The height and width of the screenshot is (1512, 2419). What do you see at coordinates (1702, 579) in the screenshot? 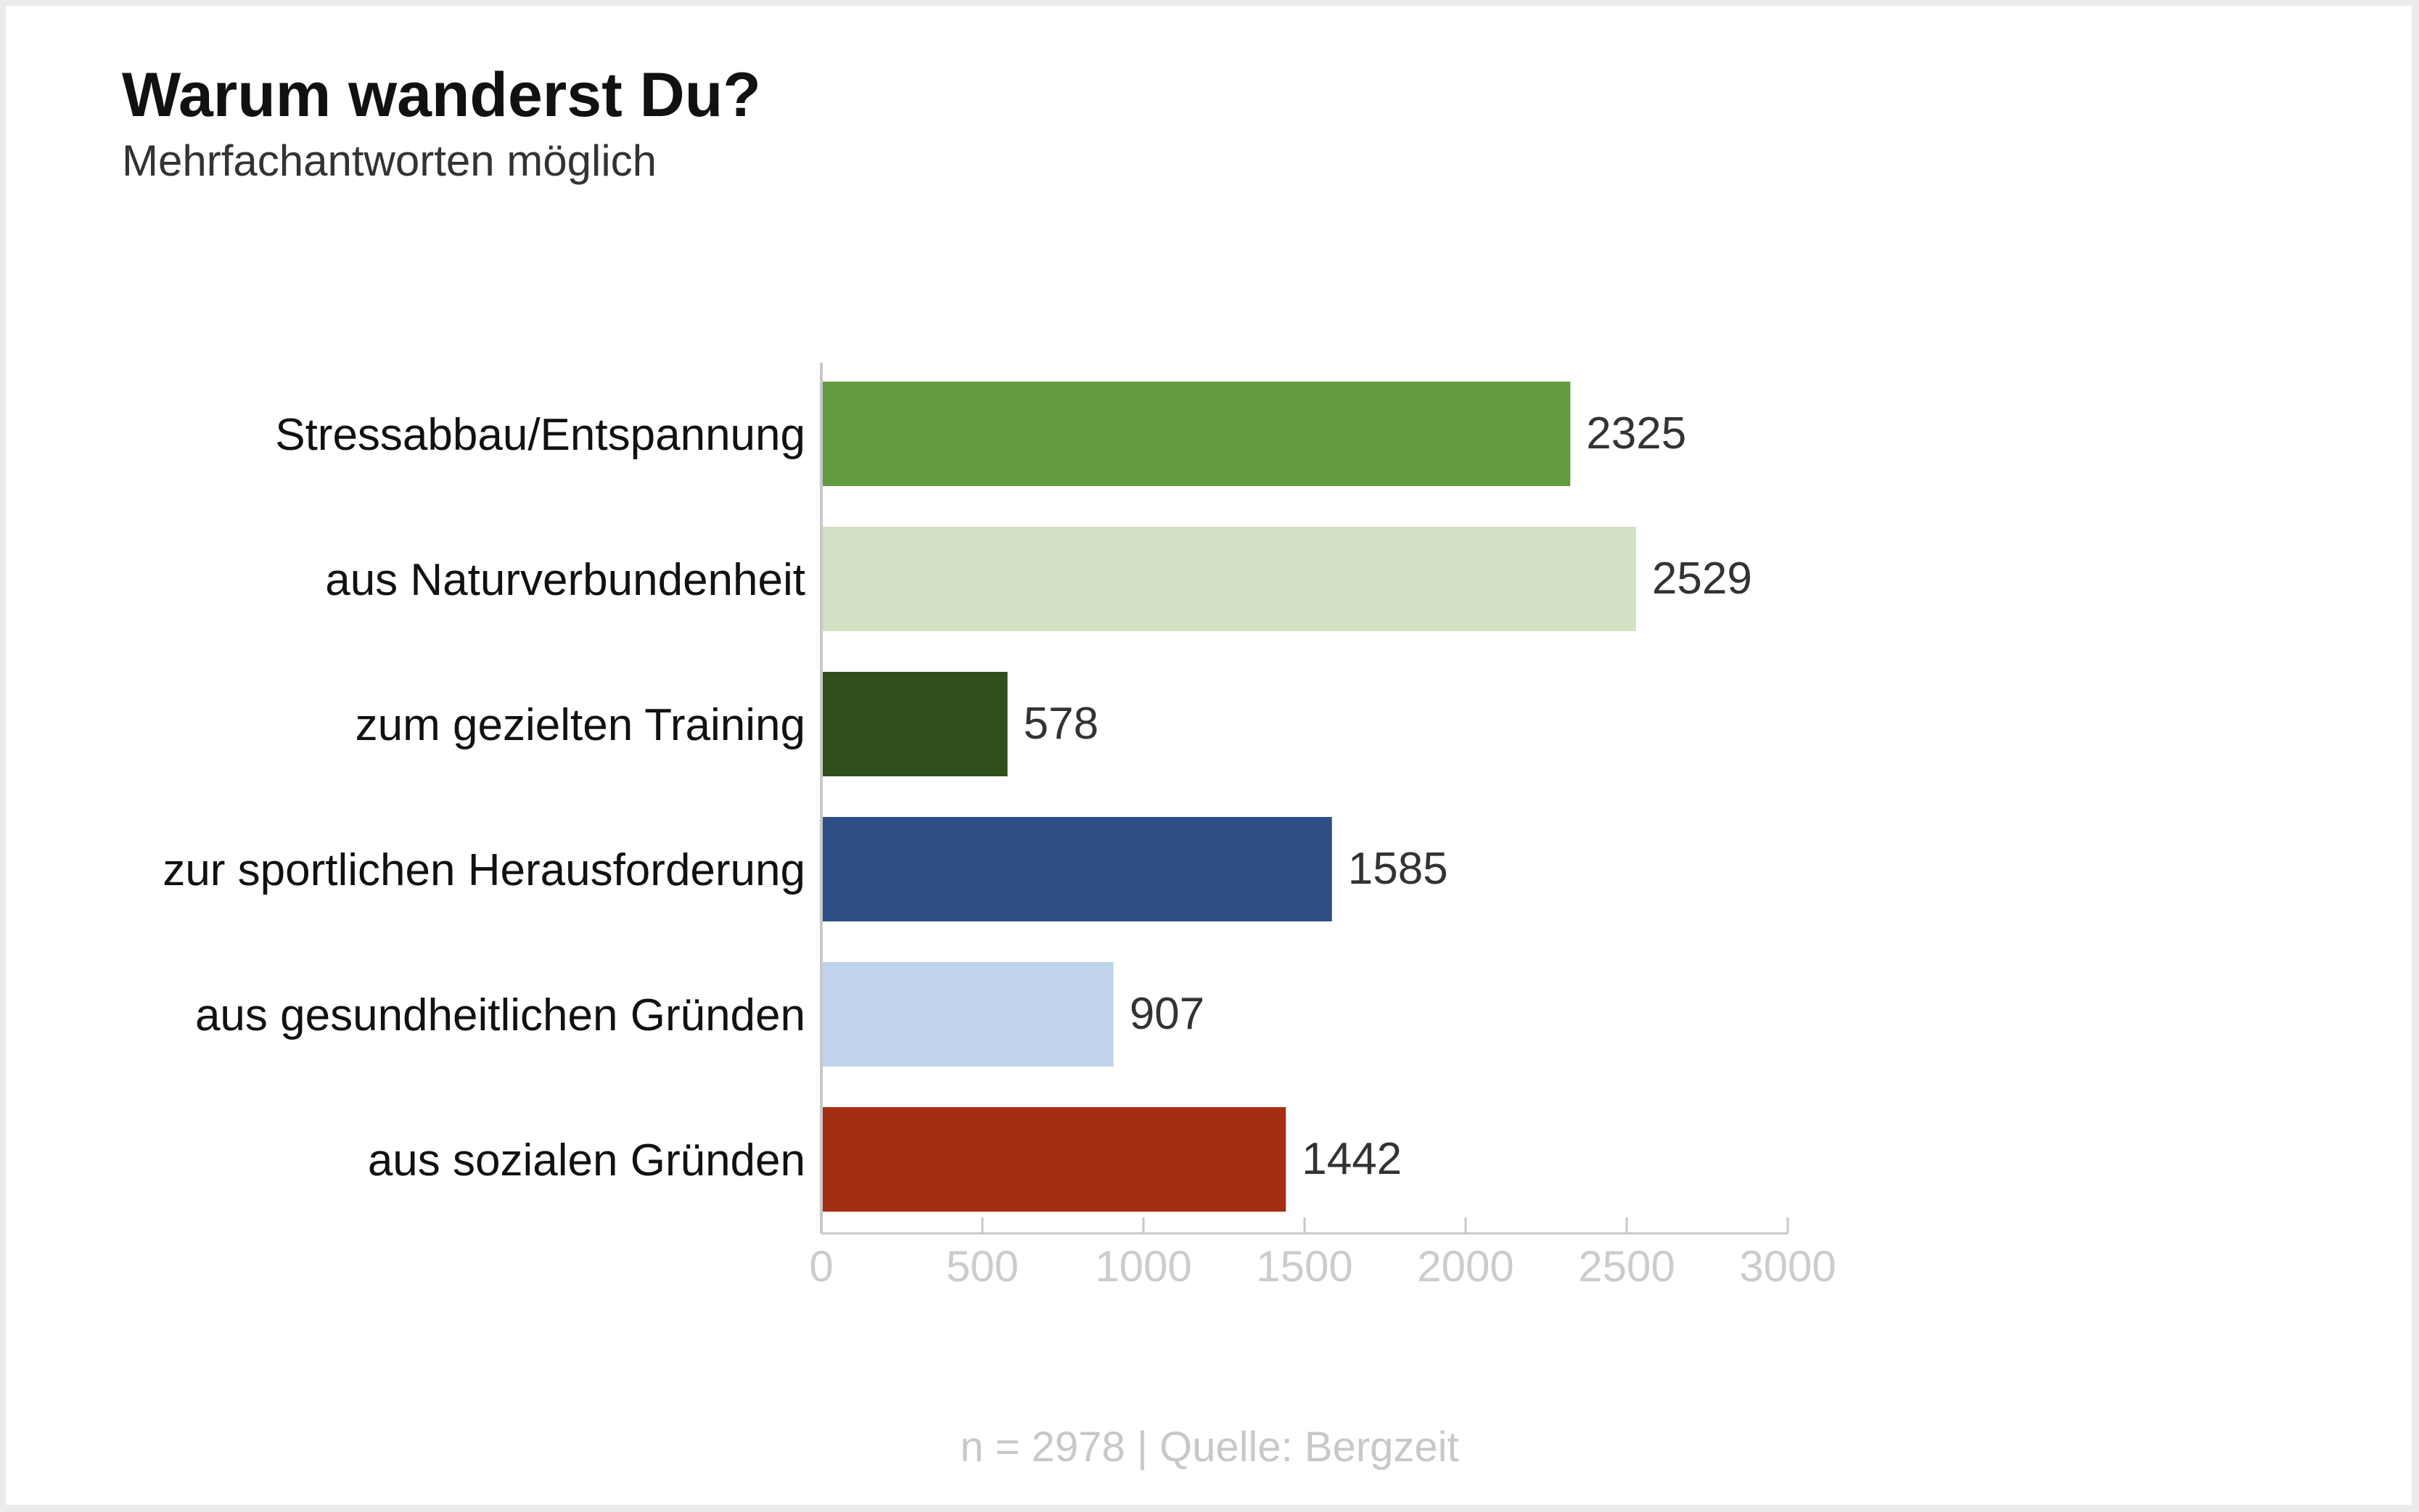
I see `value-label: 2529` at bounding box center [1702, 579].